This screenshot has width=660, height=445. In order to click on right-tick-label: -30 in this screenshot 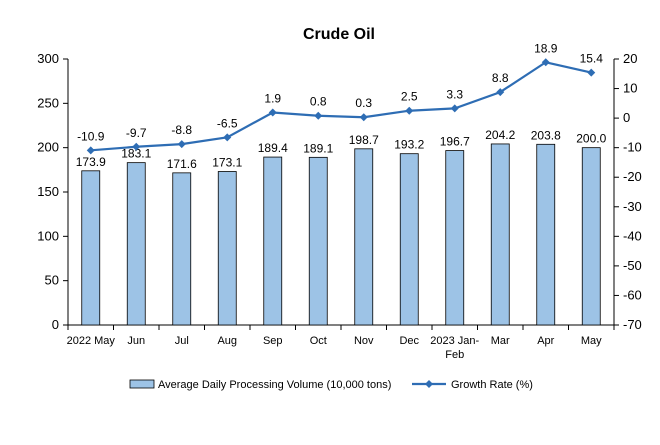, I will do `click(632, 206)`.